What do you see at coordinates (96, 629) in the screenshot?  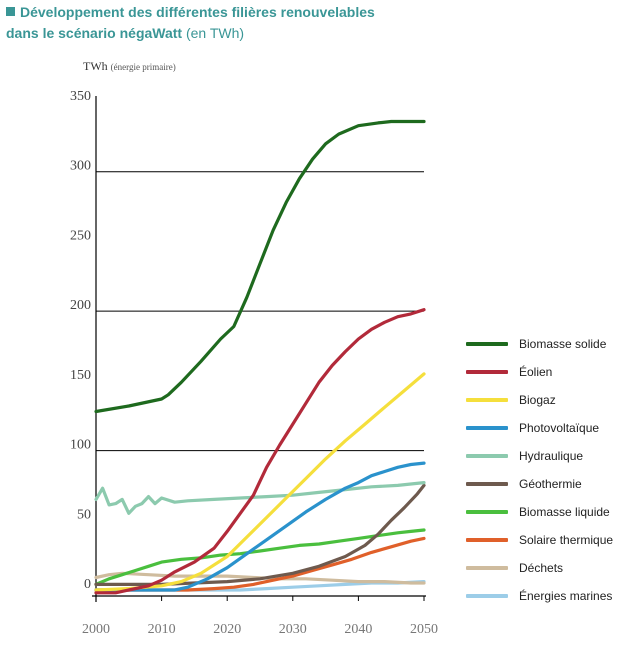 I see `x-tick-label: 2000` at bounding box center [96, 629].